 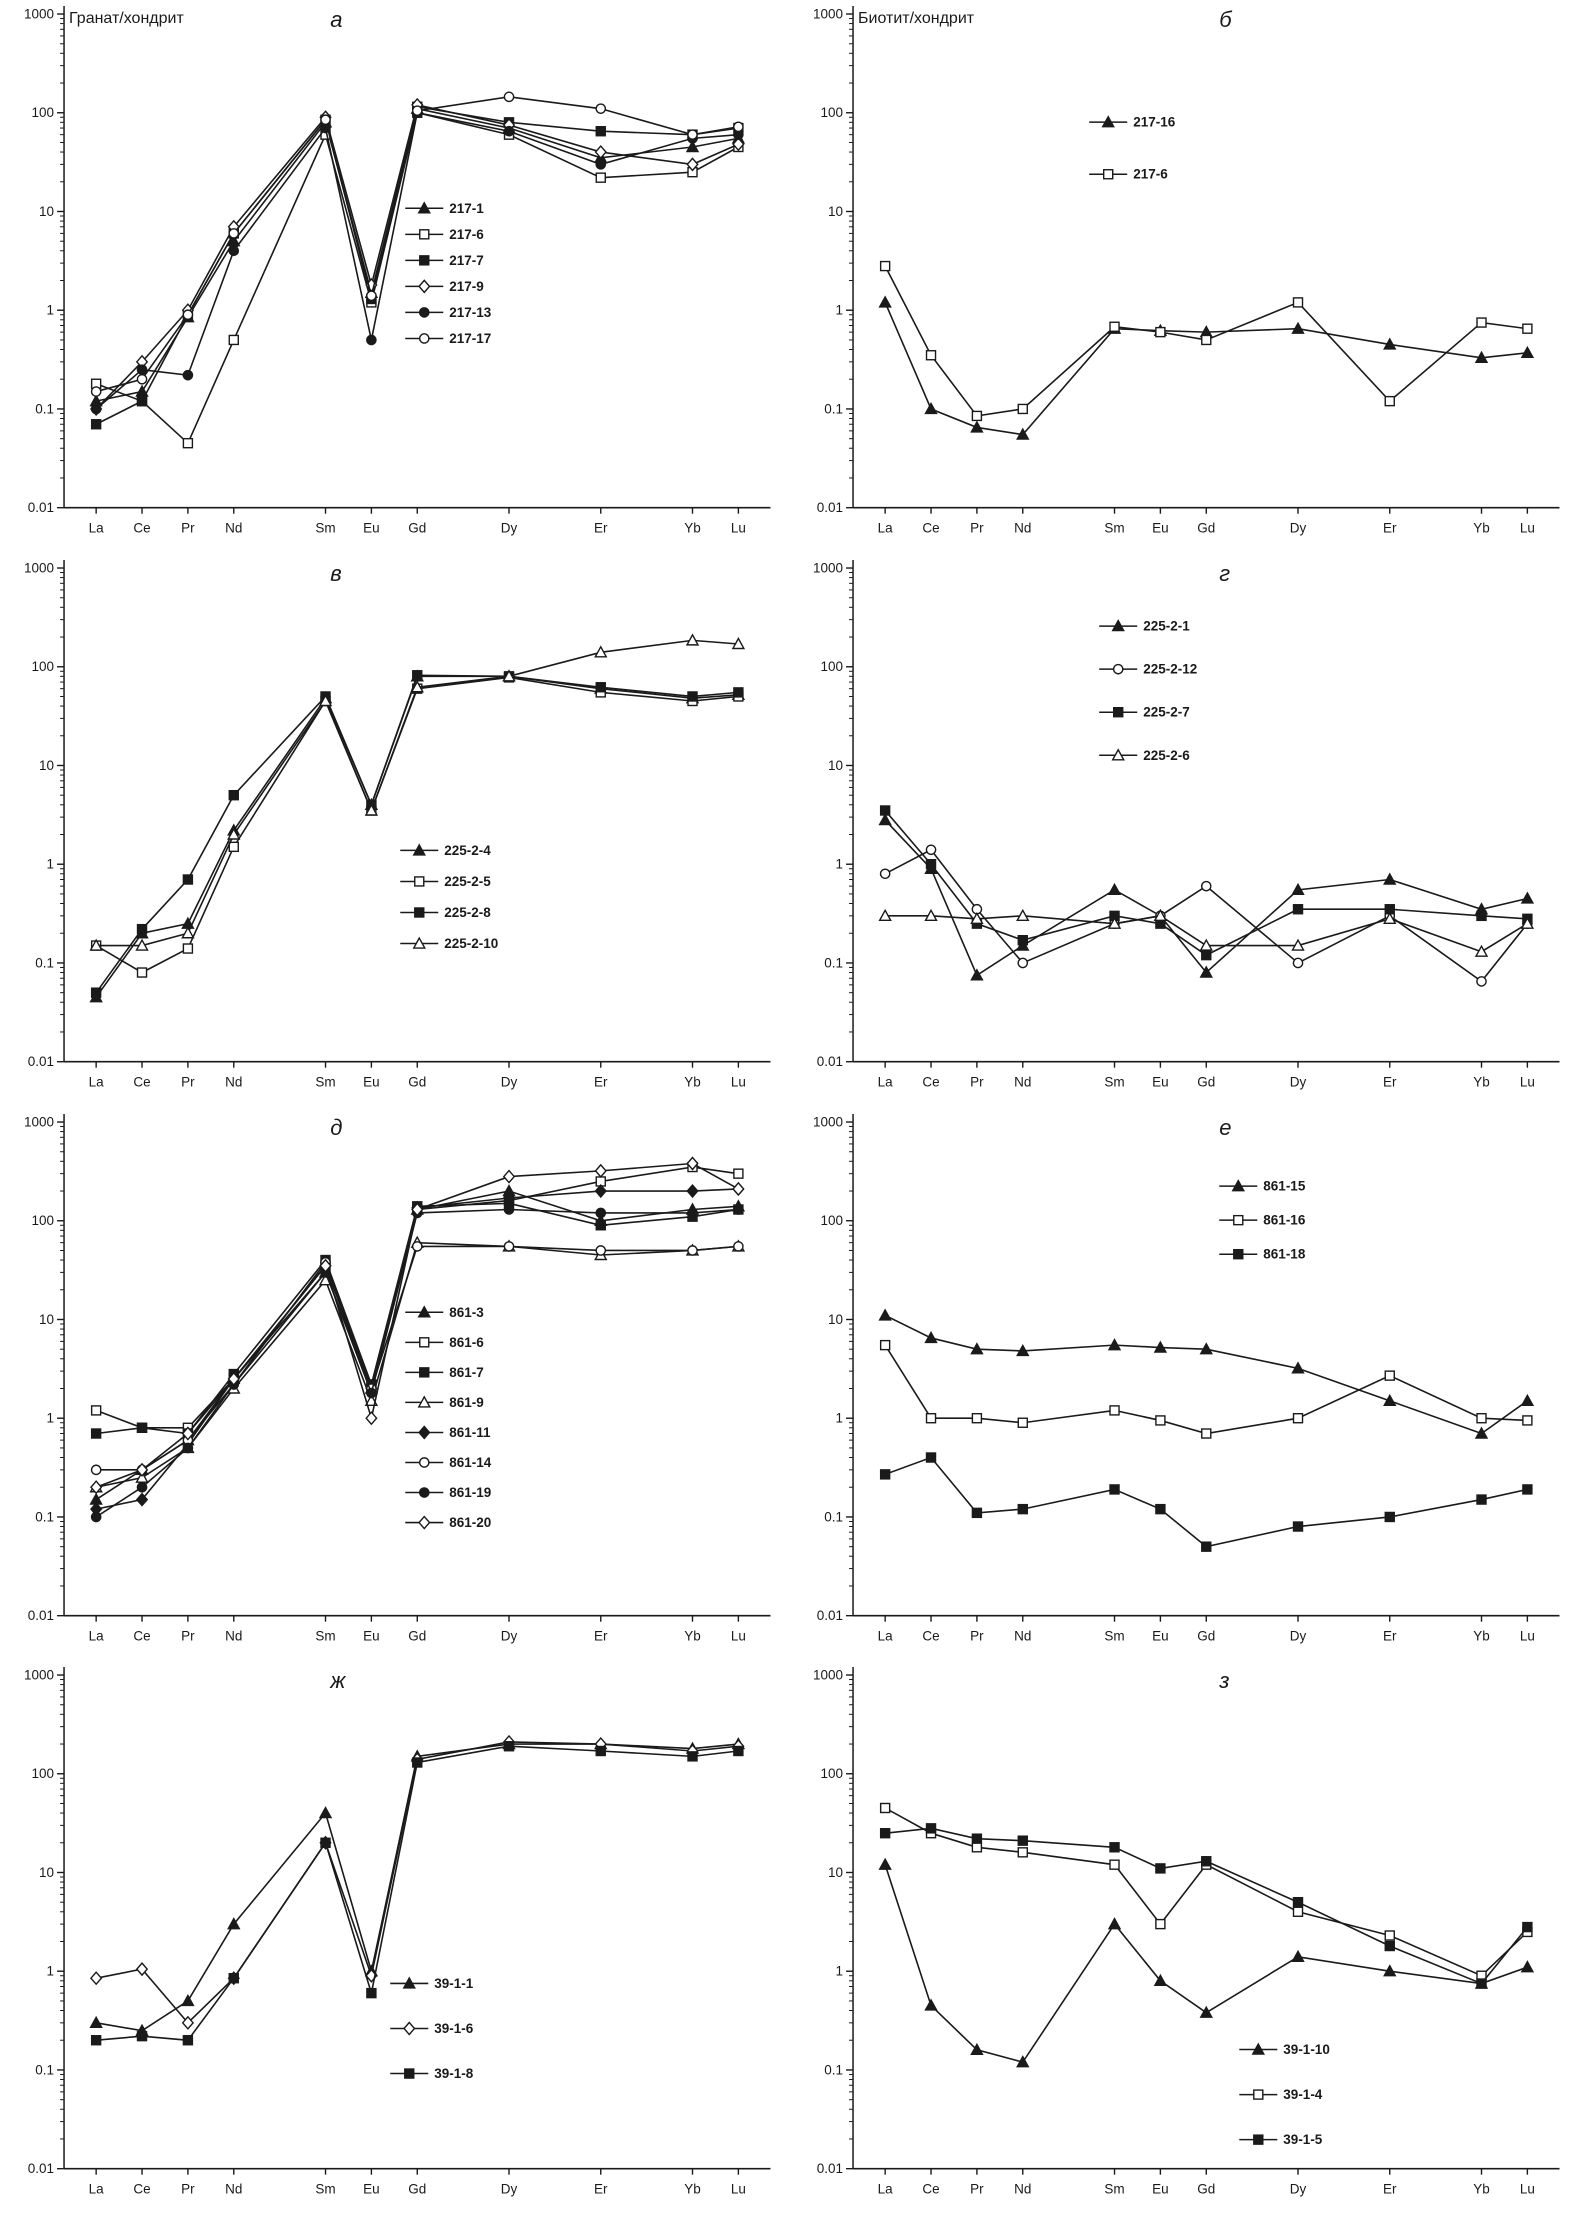 I want to click on svg-text: 861-3, so click(x=466, y=1311).